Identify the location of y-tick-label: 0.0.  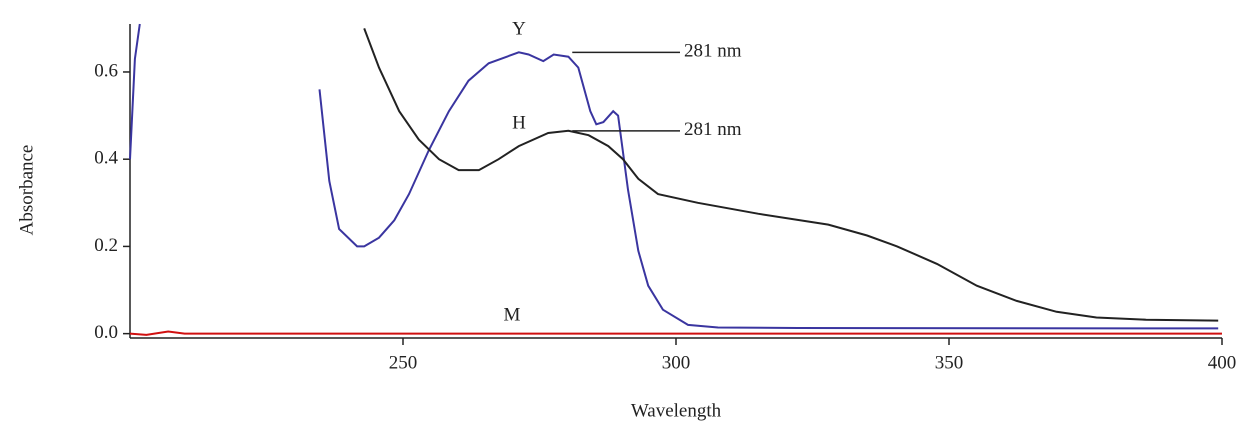
(106, 332).